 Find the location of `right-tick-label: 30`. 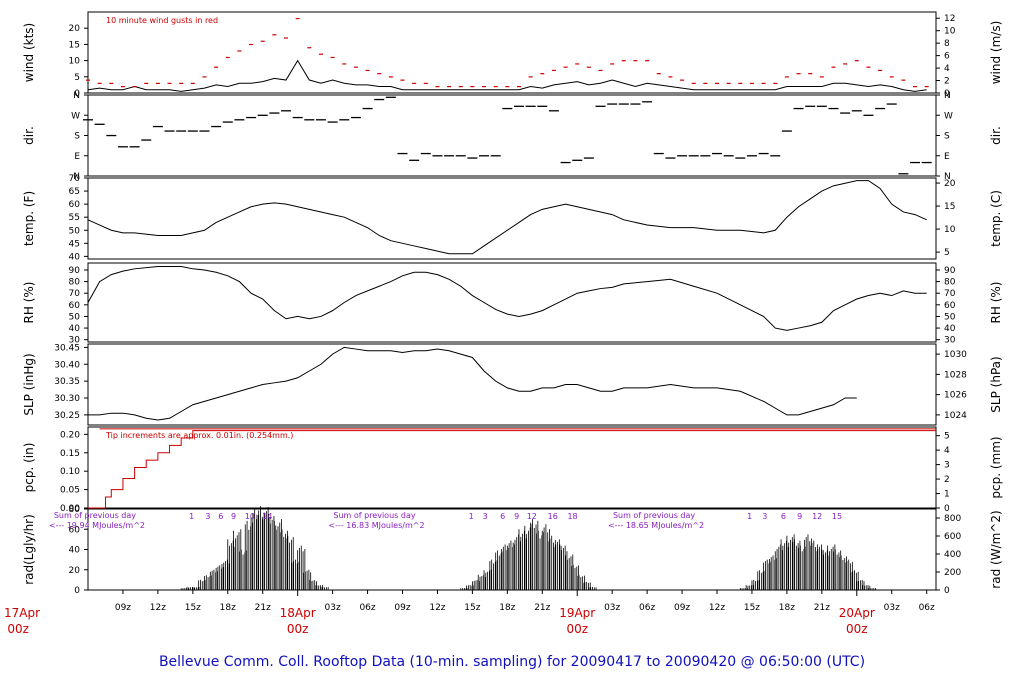

right-tick-label: 30 is located at coordinates (950, 341).